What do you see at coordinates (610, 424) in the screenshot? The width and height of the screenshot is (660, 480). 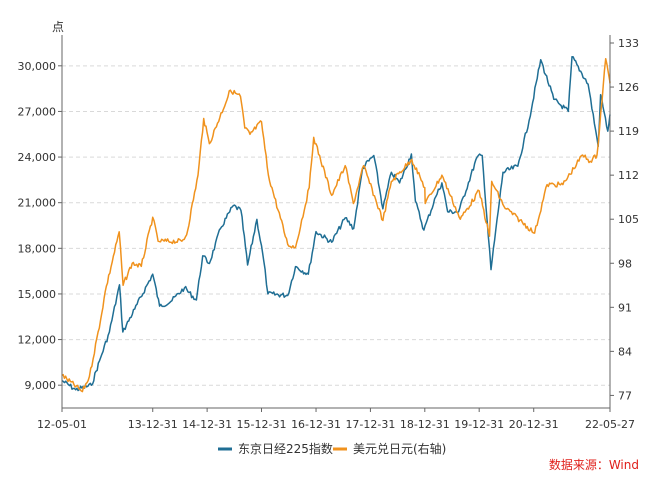 I see `x-tick-label-9: 22-05-27` at bounding box center [610, 424].